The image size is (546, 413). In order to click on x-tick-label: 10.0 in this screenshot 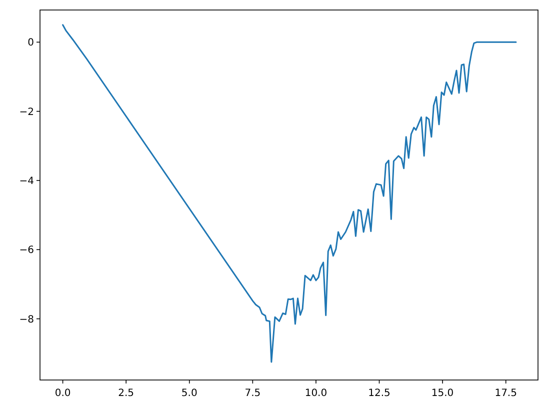, I will do `click(316, 393)`.